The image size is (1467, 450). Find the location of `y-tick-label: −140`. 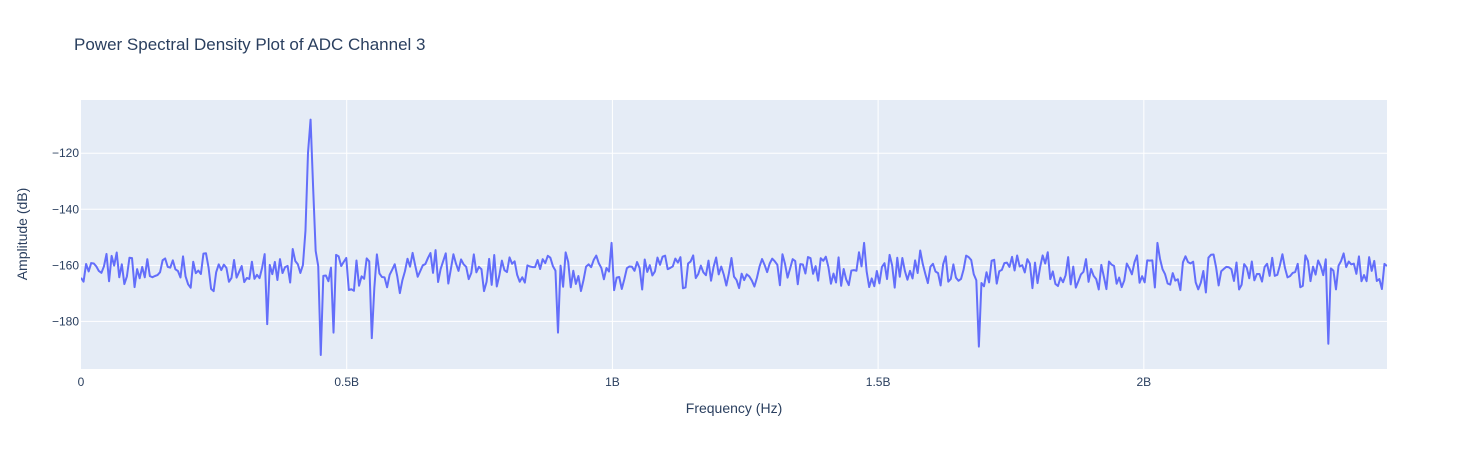

y-tick-label: −140 is located at coordinates (65, 209).